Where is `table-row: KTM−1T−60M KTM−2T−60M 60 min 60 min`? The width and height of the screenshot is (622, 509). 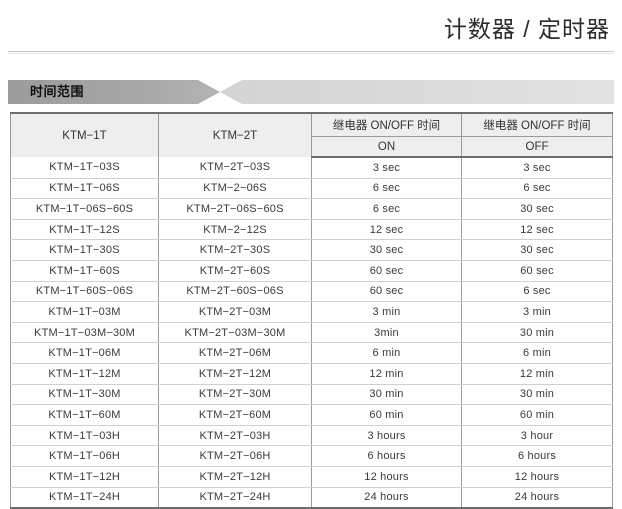
table-row: KTM−1T−60M KTM−2T−60M 60 min 60 min is located at coordinates (311, 415).